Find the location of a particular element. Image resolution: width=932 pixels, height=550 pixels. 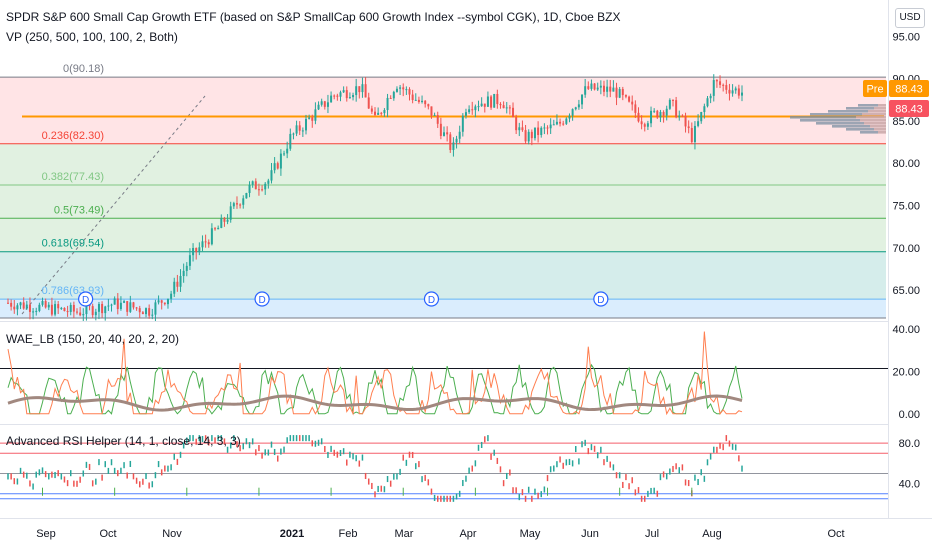

wae-pane: WAE_LB (150, 20, 40, 20, 2, 20) is located at coordinates (444, 373).